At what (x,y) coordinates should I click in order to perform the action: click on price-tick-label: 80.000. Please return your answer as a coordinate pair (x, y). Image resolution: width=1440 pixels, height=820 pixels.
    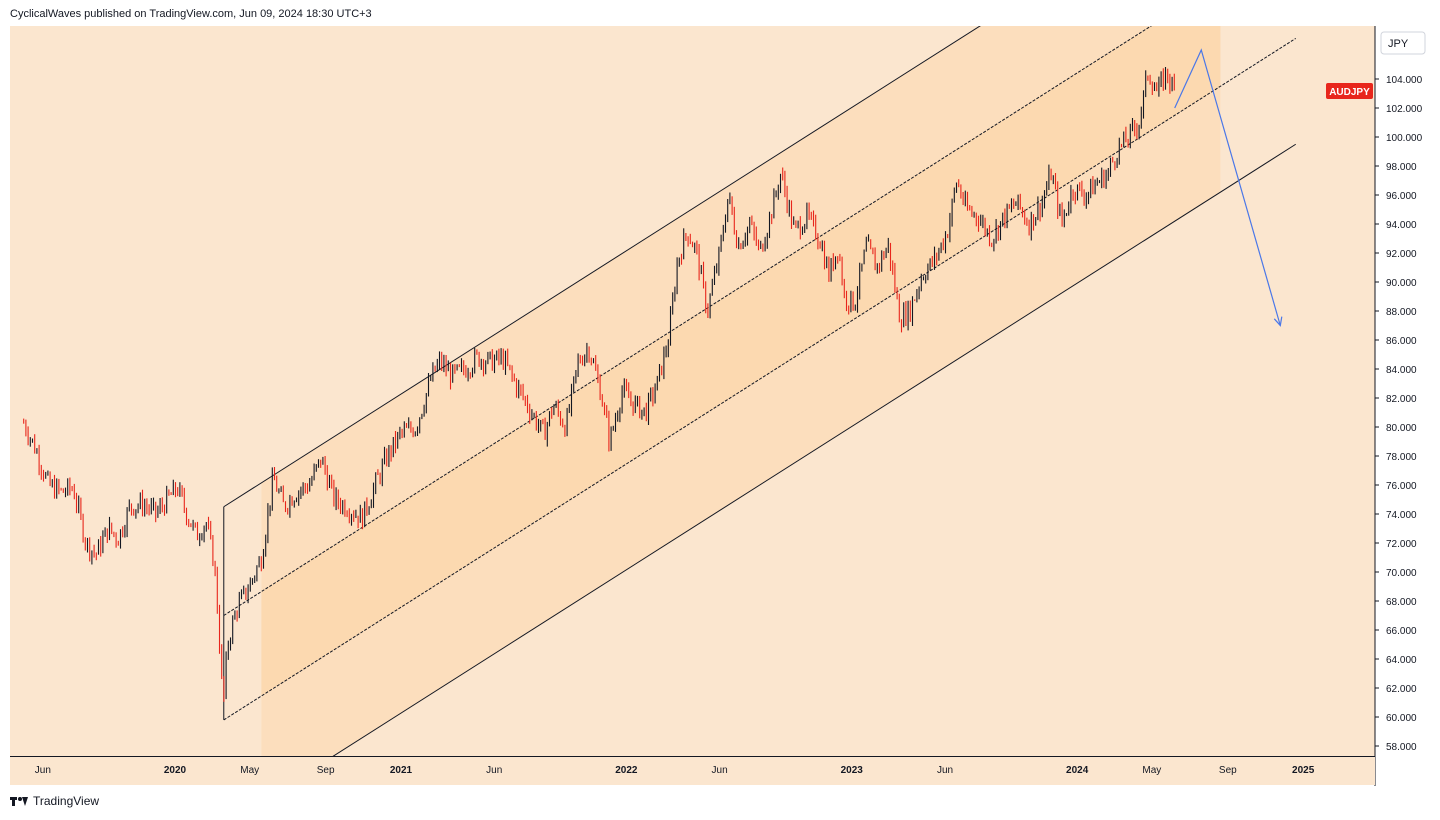
    Looking at the image, I should click on (1401, 428).